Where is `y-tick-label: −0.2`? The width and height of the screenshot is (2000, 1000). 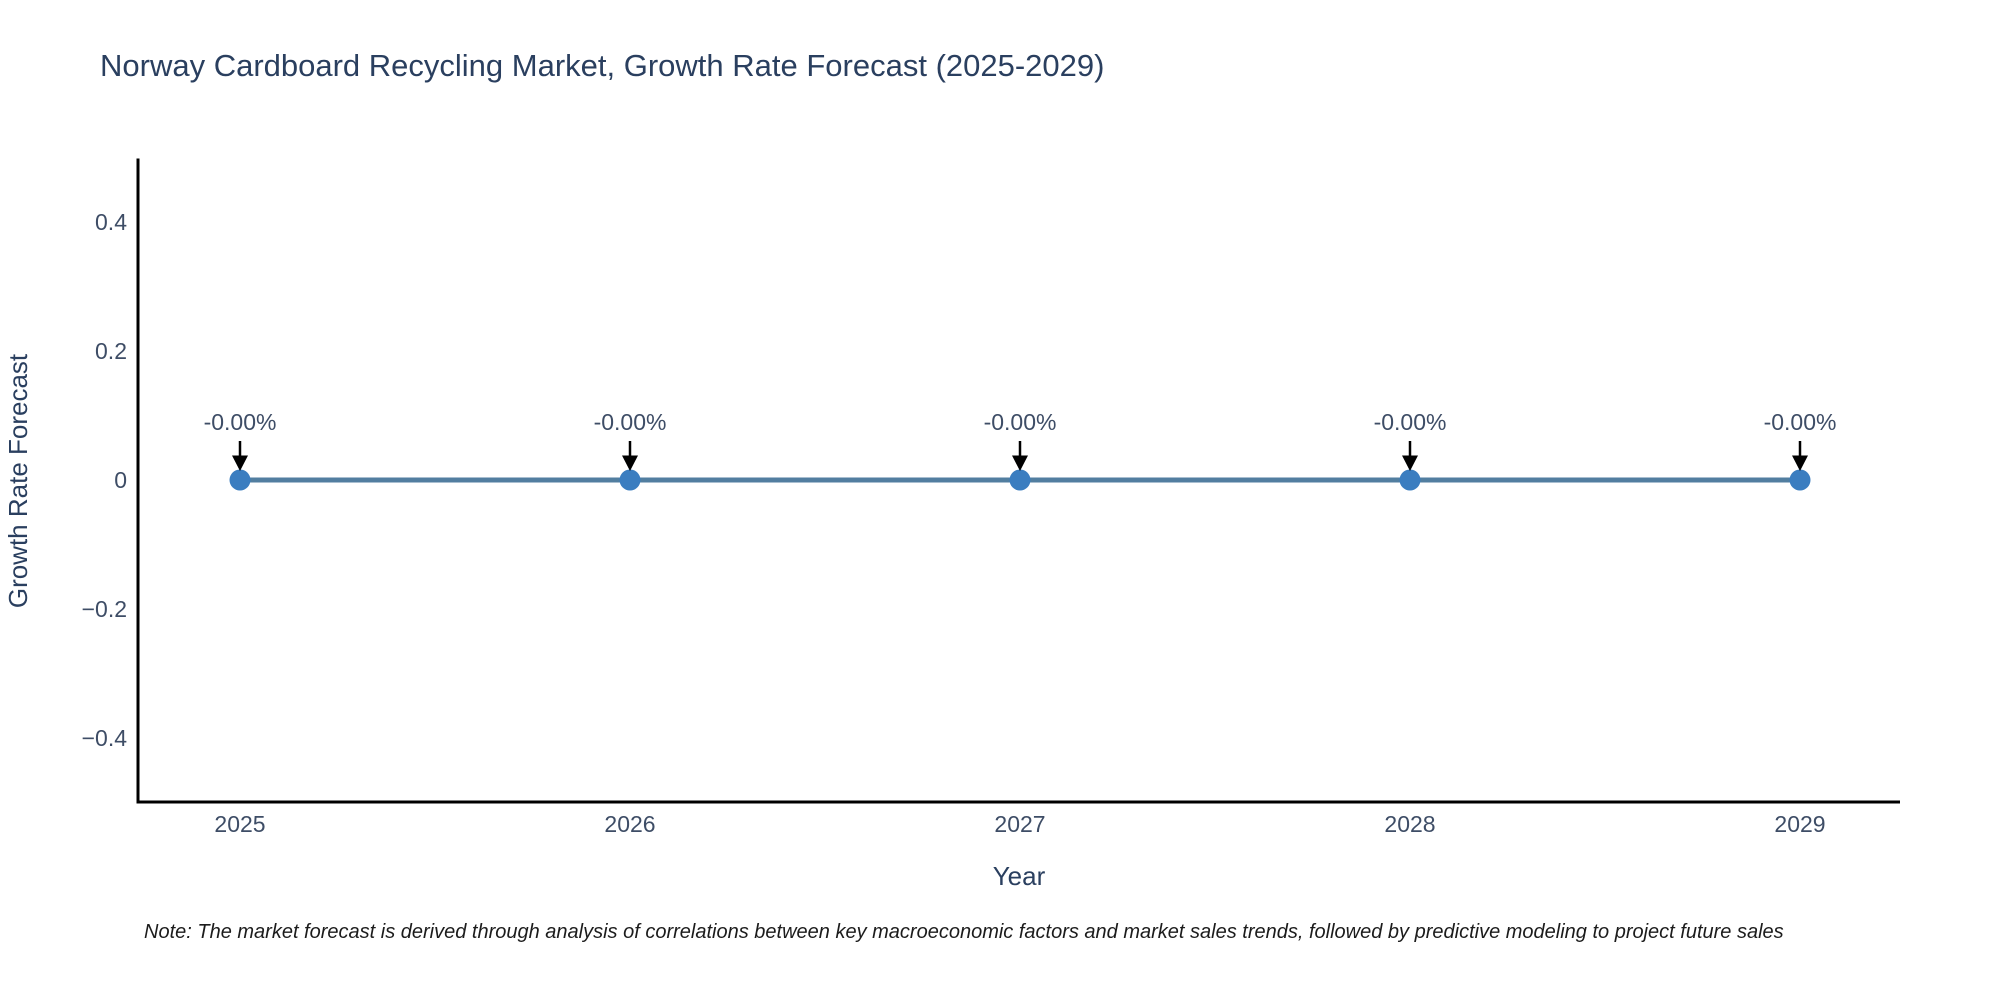
y-tick-label: −0.2 is located at coordinates (104, 609).